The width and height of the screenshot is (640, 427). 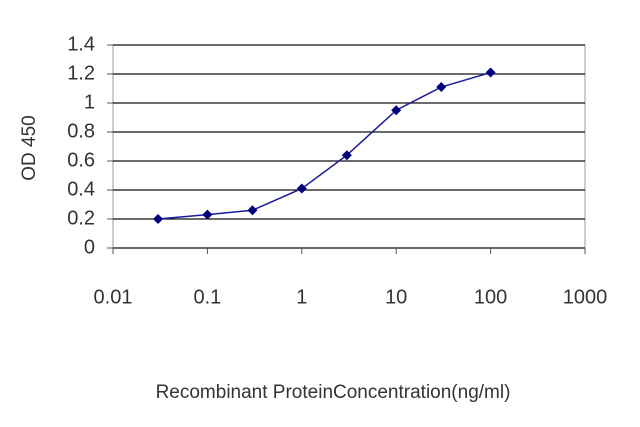 I want to click on y-axis-title: OD 450, so click(x=29, y=147).